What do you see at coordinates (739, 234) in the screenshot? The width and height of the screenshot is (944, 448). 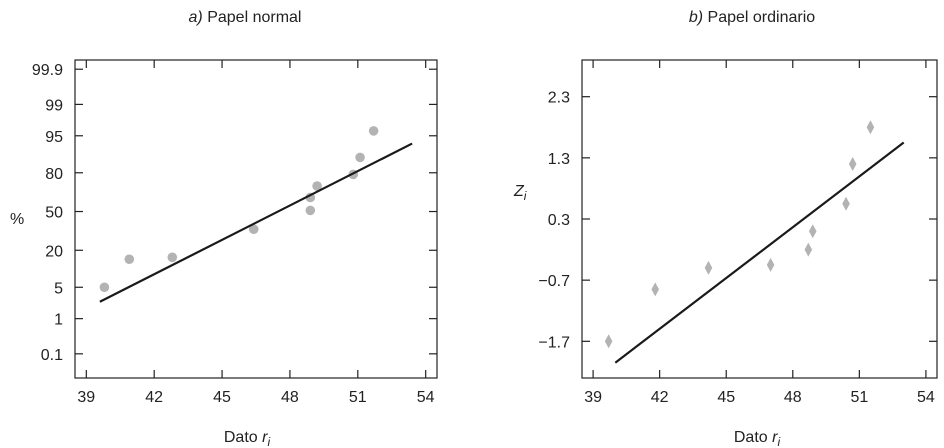 I see `panel-b-points` at bounding box center [739, 234].